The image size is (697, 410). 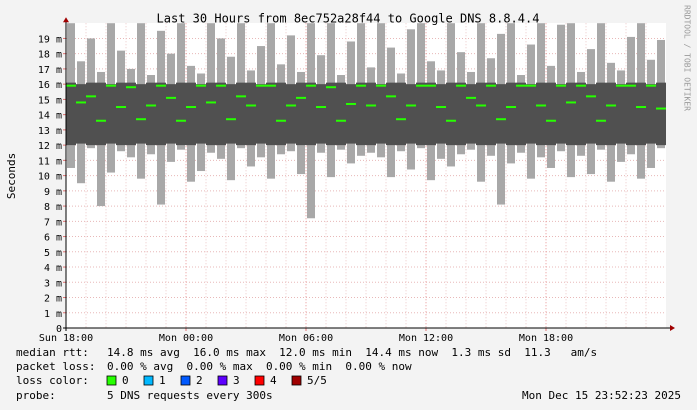 What do you see at coordinates (53, 207) in the screenshot?
I see `y-tick-label: 8 m` at bounding box center [53, 207].